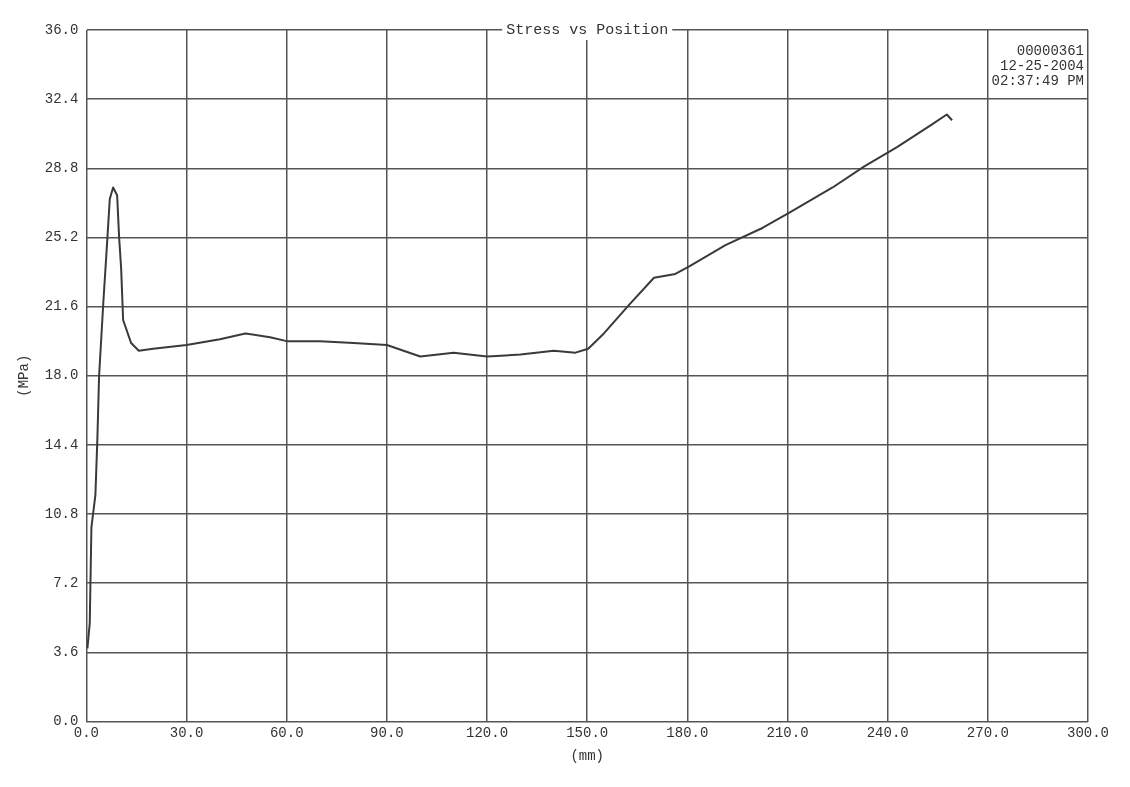 The height and width of the screenshot is (787, 1130). I want to click on x-tick-label: 240.0, so click(887, 732).